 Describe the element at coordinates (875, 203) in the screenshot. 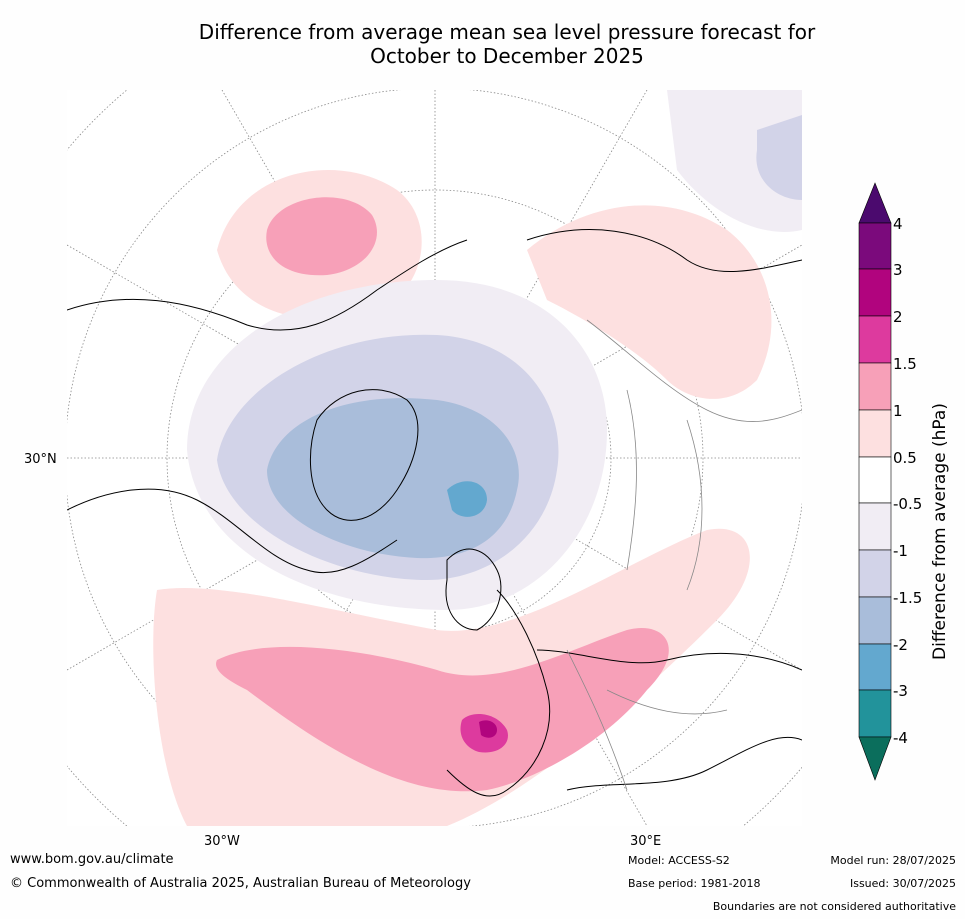

I see `colorbar-upper-arrow` at that location.